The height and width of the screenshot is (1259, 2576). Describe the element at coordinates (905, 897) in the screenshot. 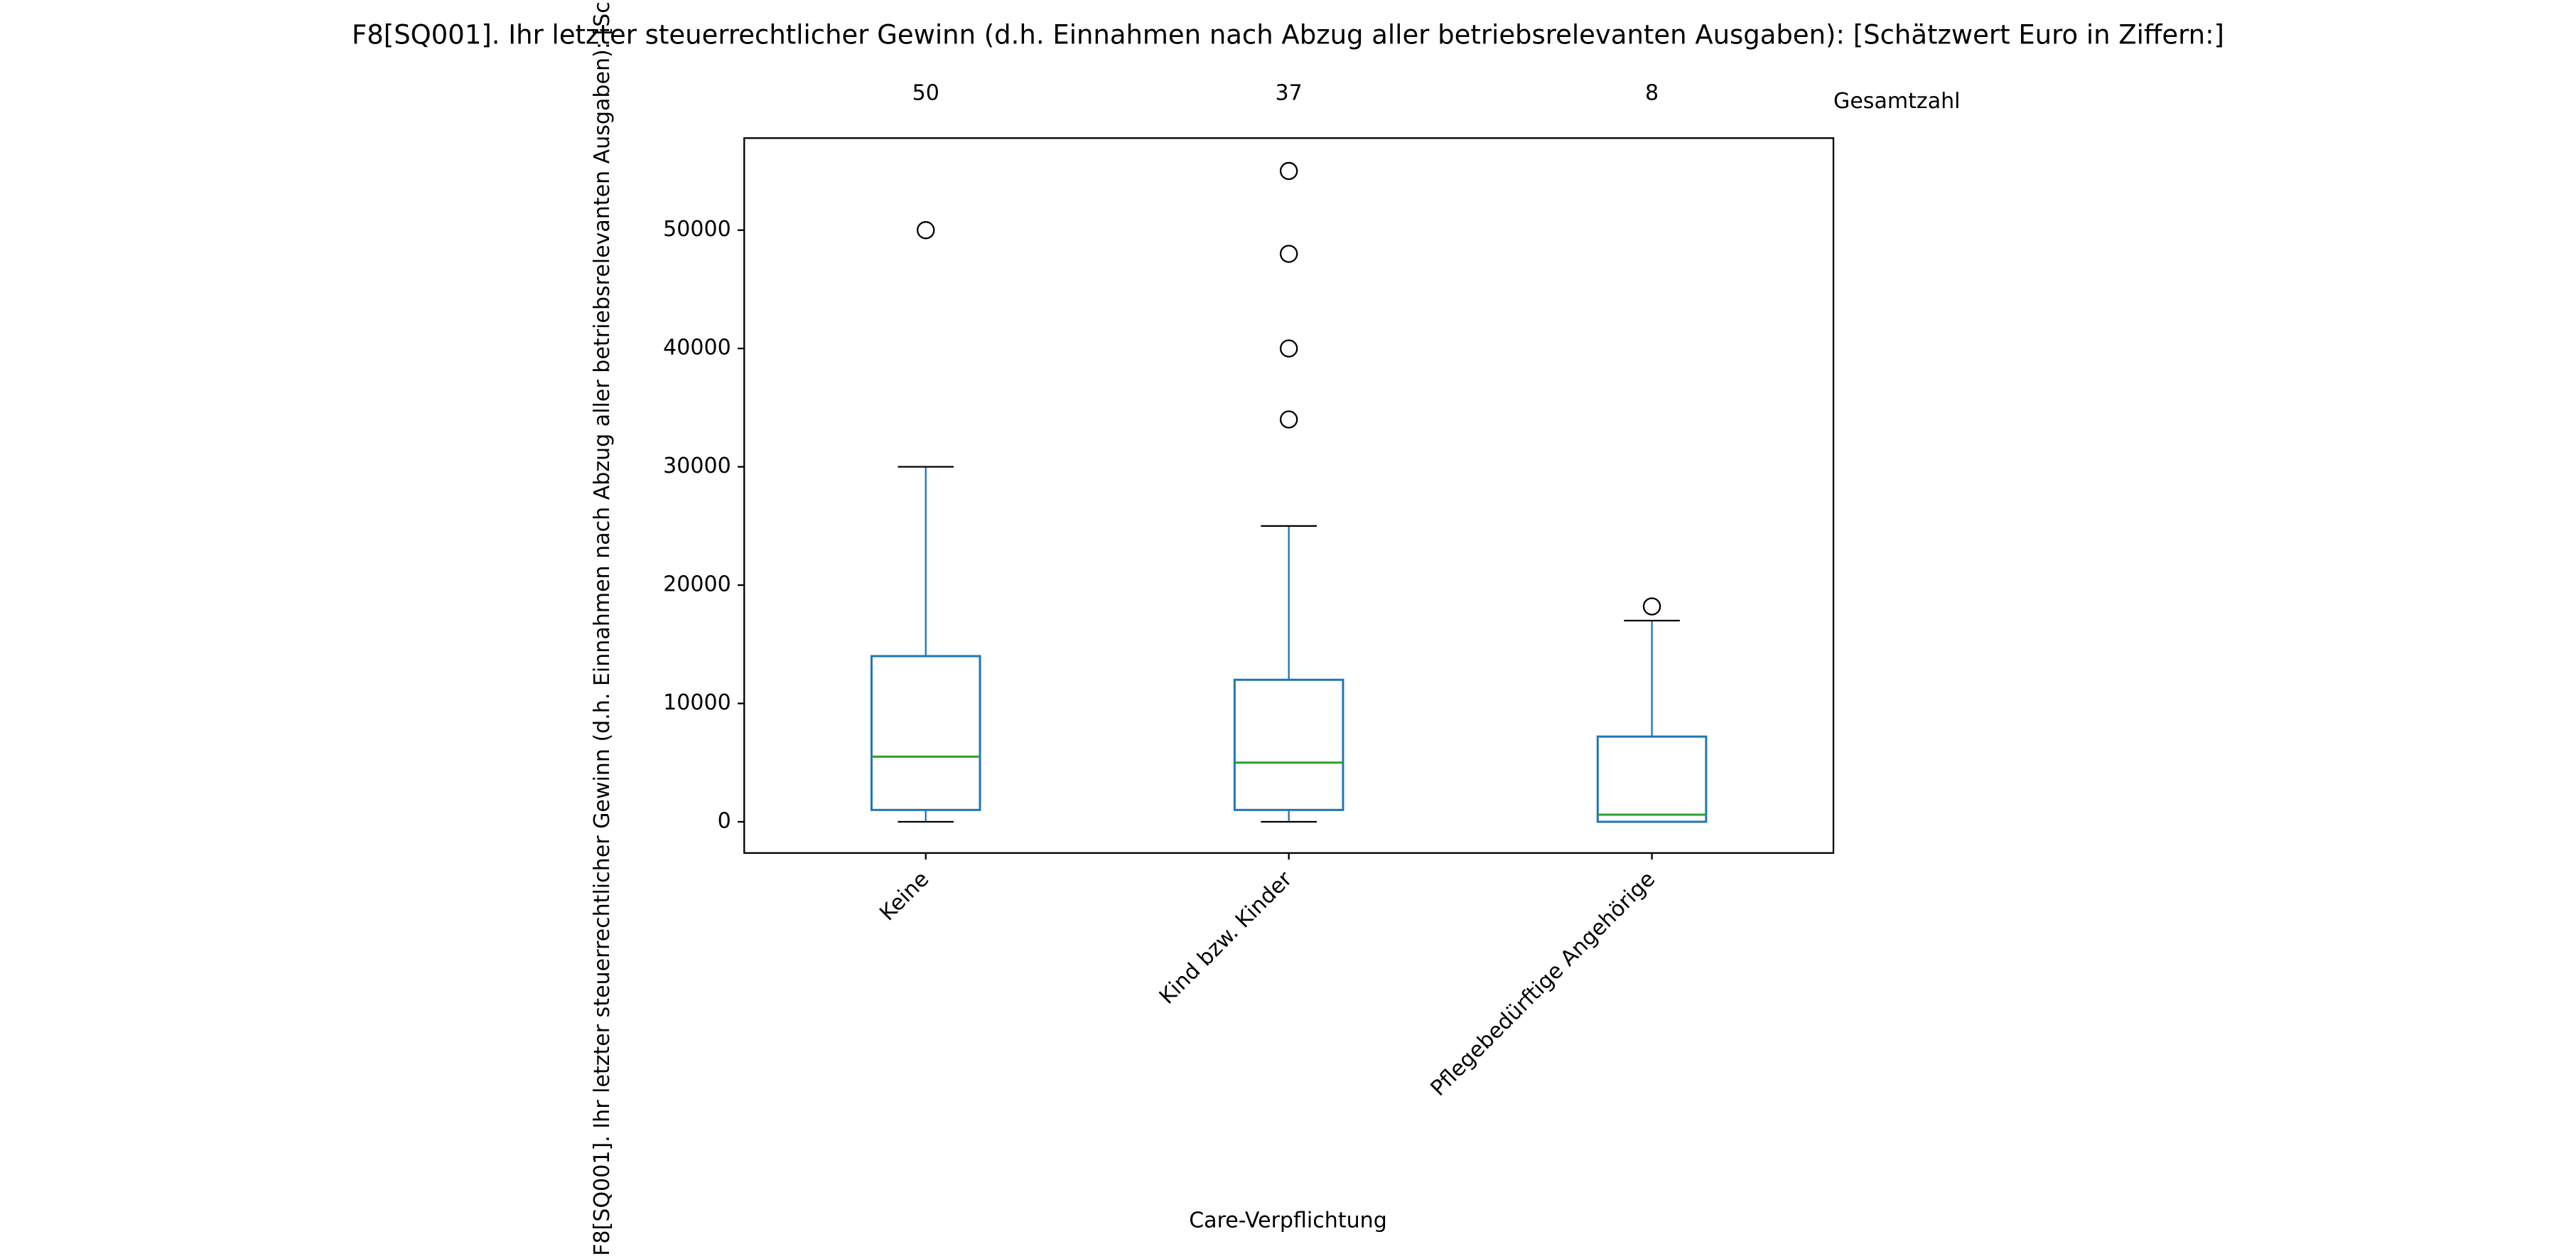

I see `x-tick-label: Keine` at that location.